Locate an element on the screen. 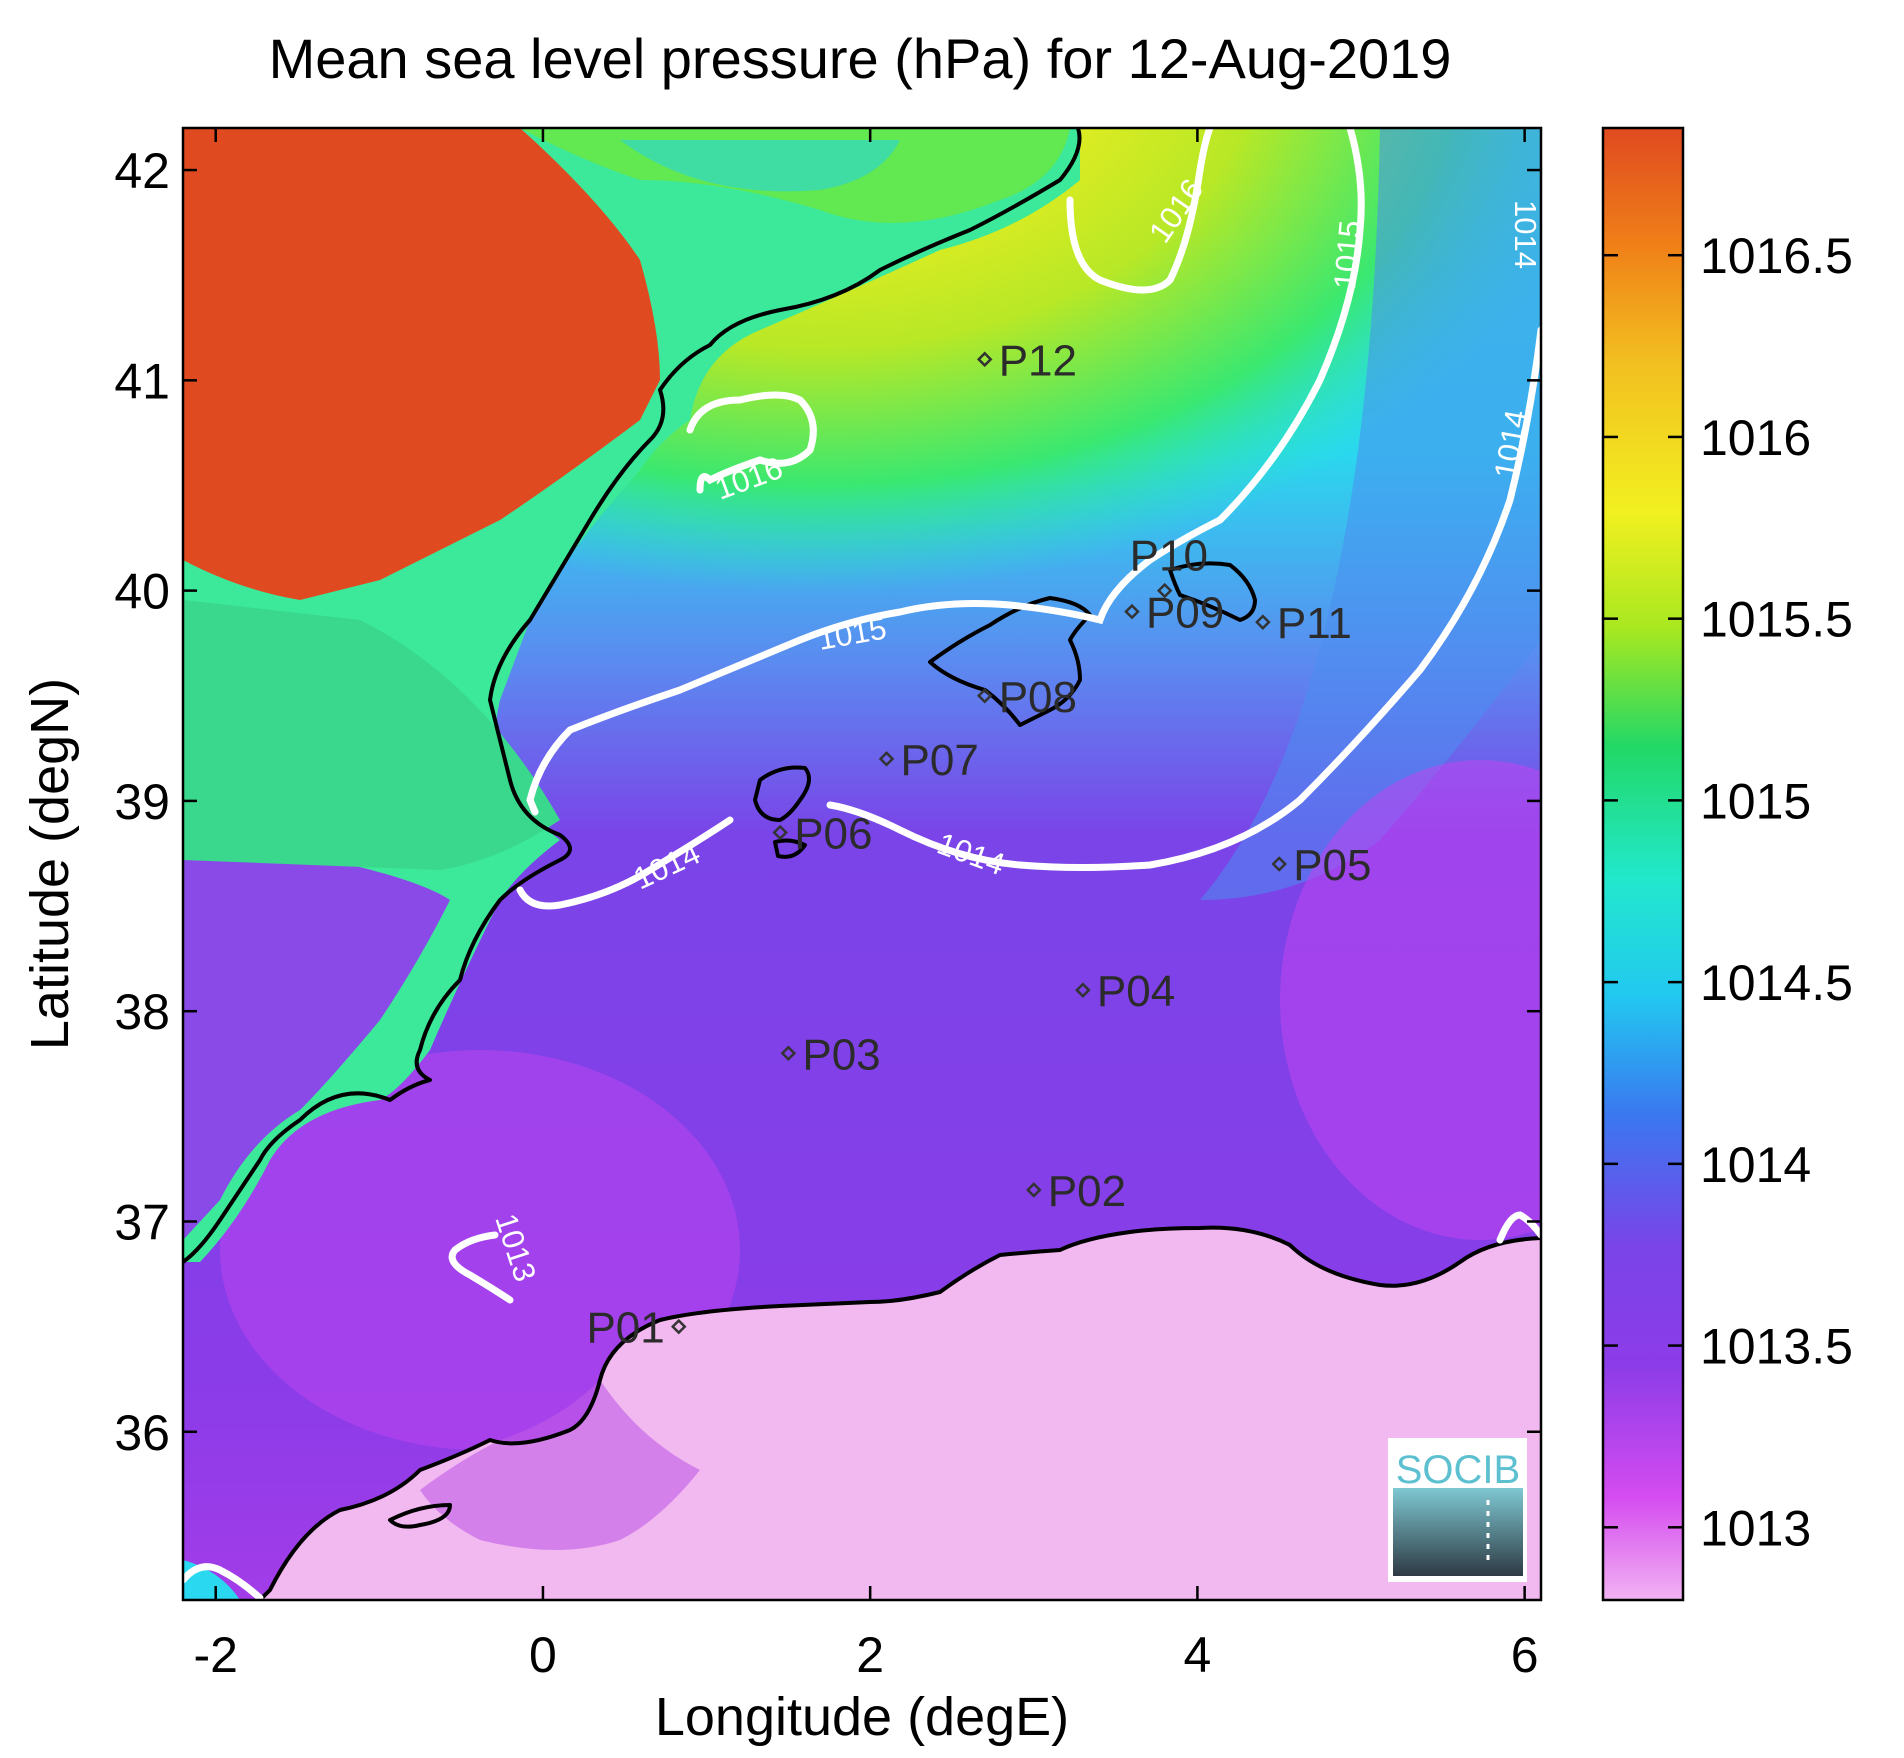  station-marker-p09 is located at coordinates (1132, 611).